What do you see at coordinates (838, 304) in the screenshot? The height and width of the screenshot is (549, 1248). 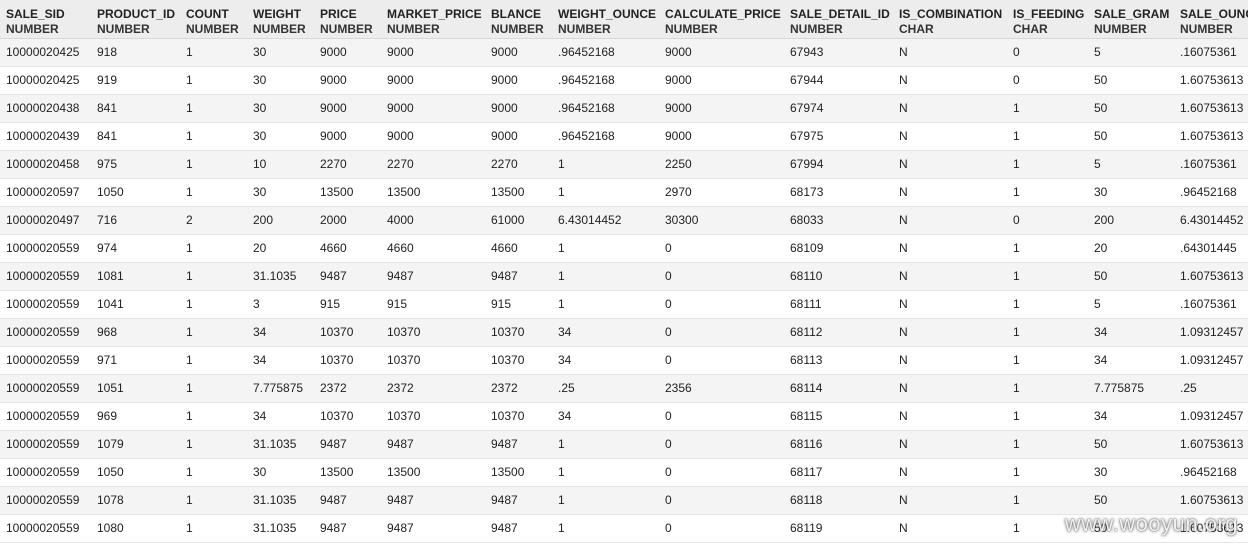 I see `table-cell: 68111` at bounding box center [838, 304].